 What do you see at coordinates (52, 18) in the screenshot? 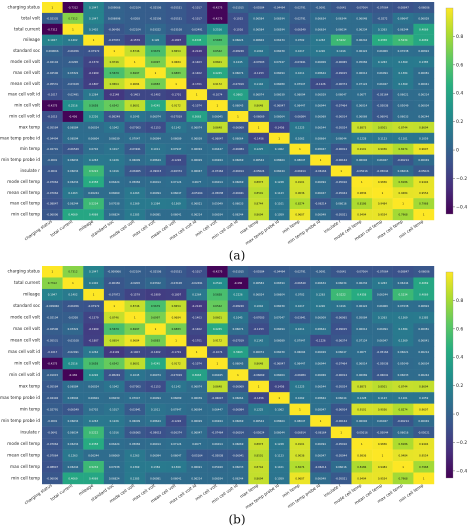
I see `cell-value-label: -0.02335` at bounding box center [52, 18].